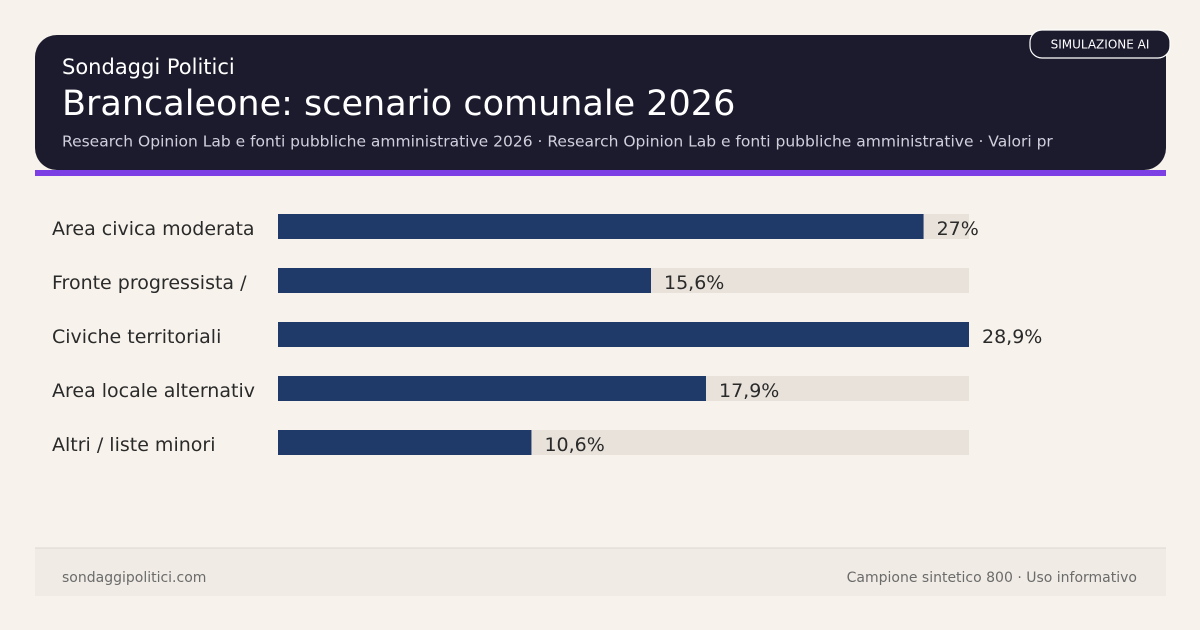  What do you see at coordinates (136, 337) in the screenshot?
I see `category-label: Civiche territoriali` at bounding box center [136, 337].